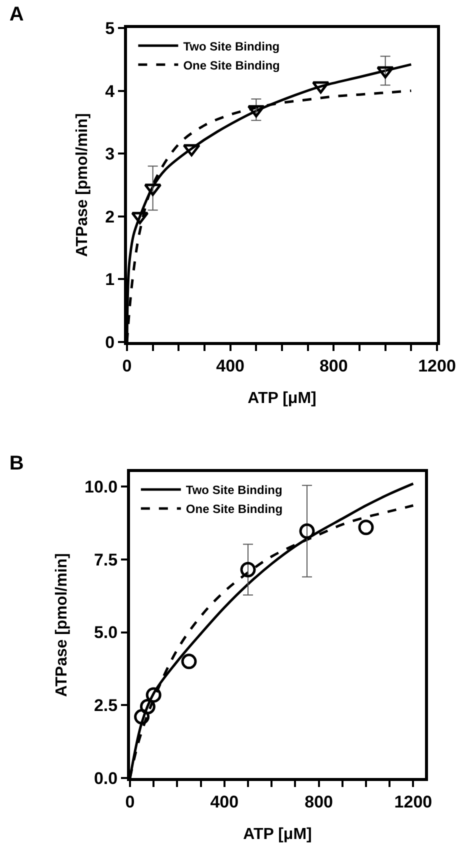  I want to click on chart-title: B, so click(16, 463).